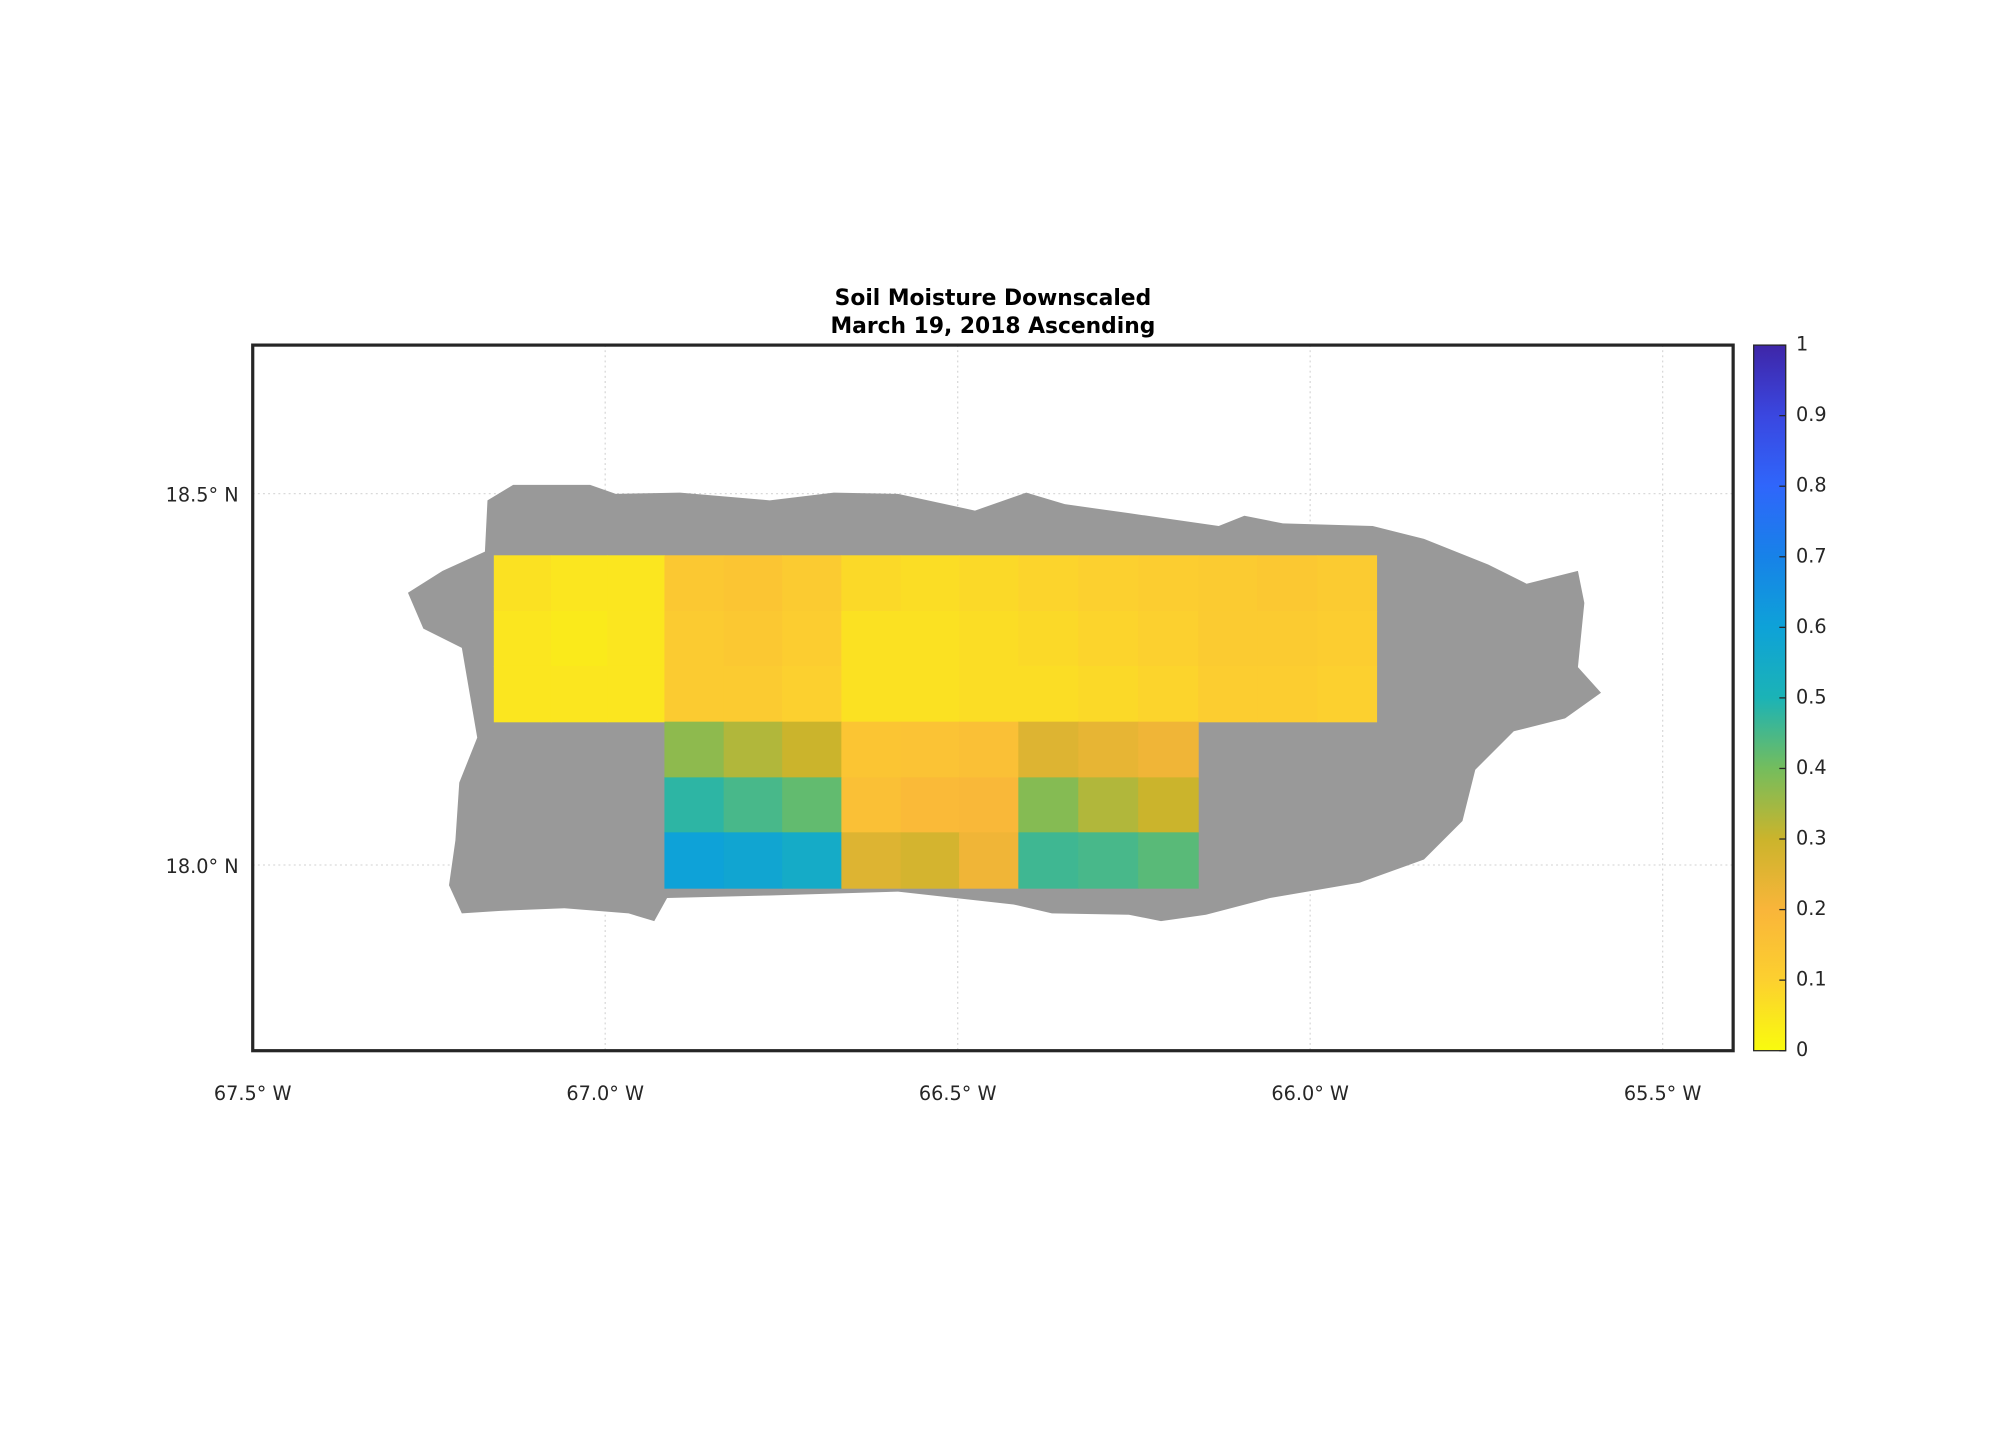 The width and height of the screenshot is (1991, 1433). I want to click on x-tick-label: 67.5° W, so click(253, 1093).